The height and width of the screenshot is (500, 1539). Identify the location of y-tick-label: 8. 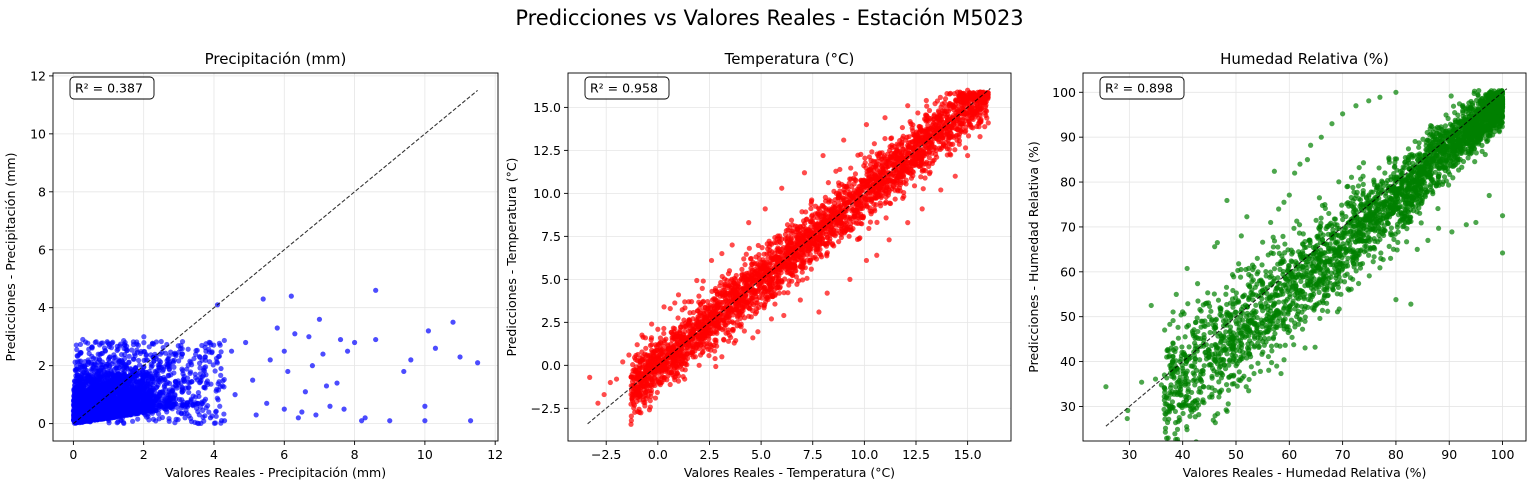
(42, 191).